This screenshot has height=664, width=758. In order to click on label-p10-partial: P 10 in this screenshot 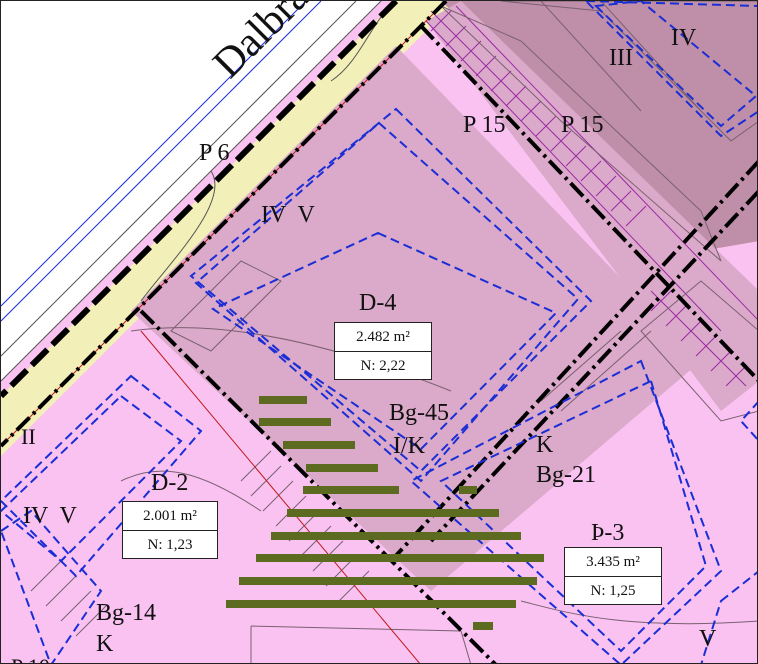, I will do `click(30, 660)`.